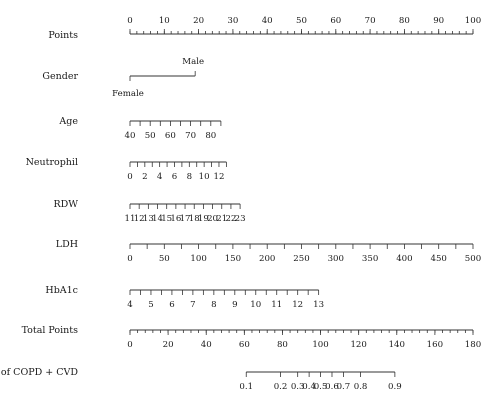 The image size is (500, 409). What do you see at coordinates (473, 259) in the screenshot?
I see `tick-label: 500` at bounding box center [473, 259].